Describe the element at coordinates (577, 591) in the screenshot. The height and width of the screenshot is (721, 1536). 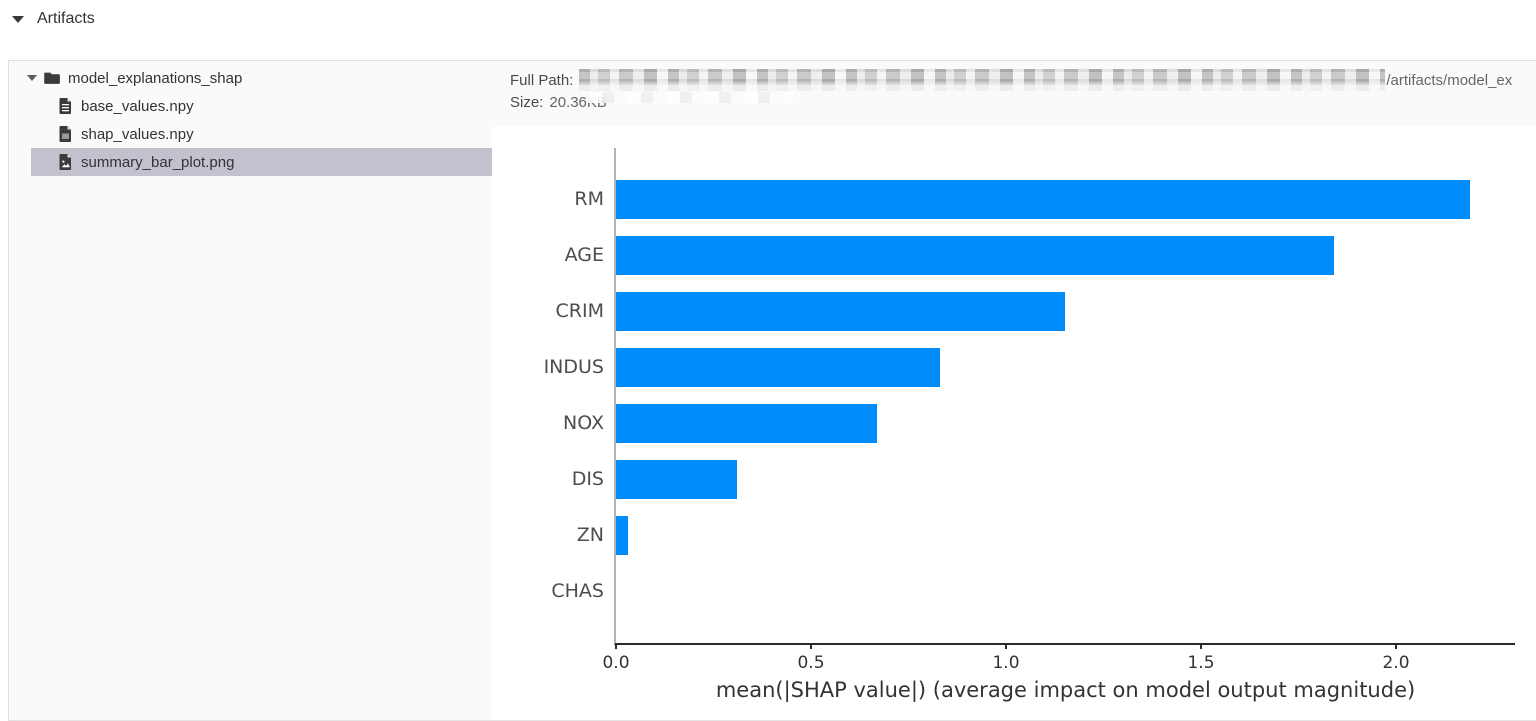
I see `ytick-label-chas: CHAS` at that location.